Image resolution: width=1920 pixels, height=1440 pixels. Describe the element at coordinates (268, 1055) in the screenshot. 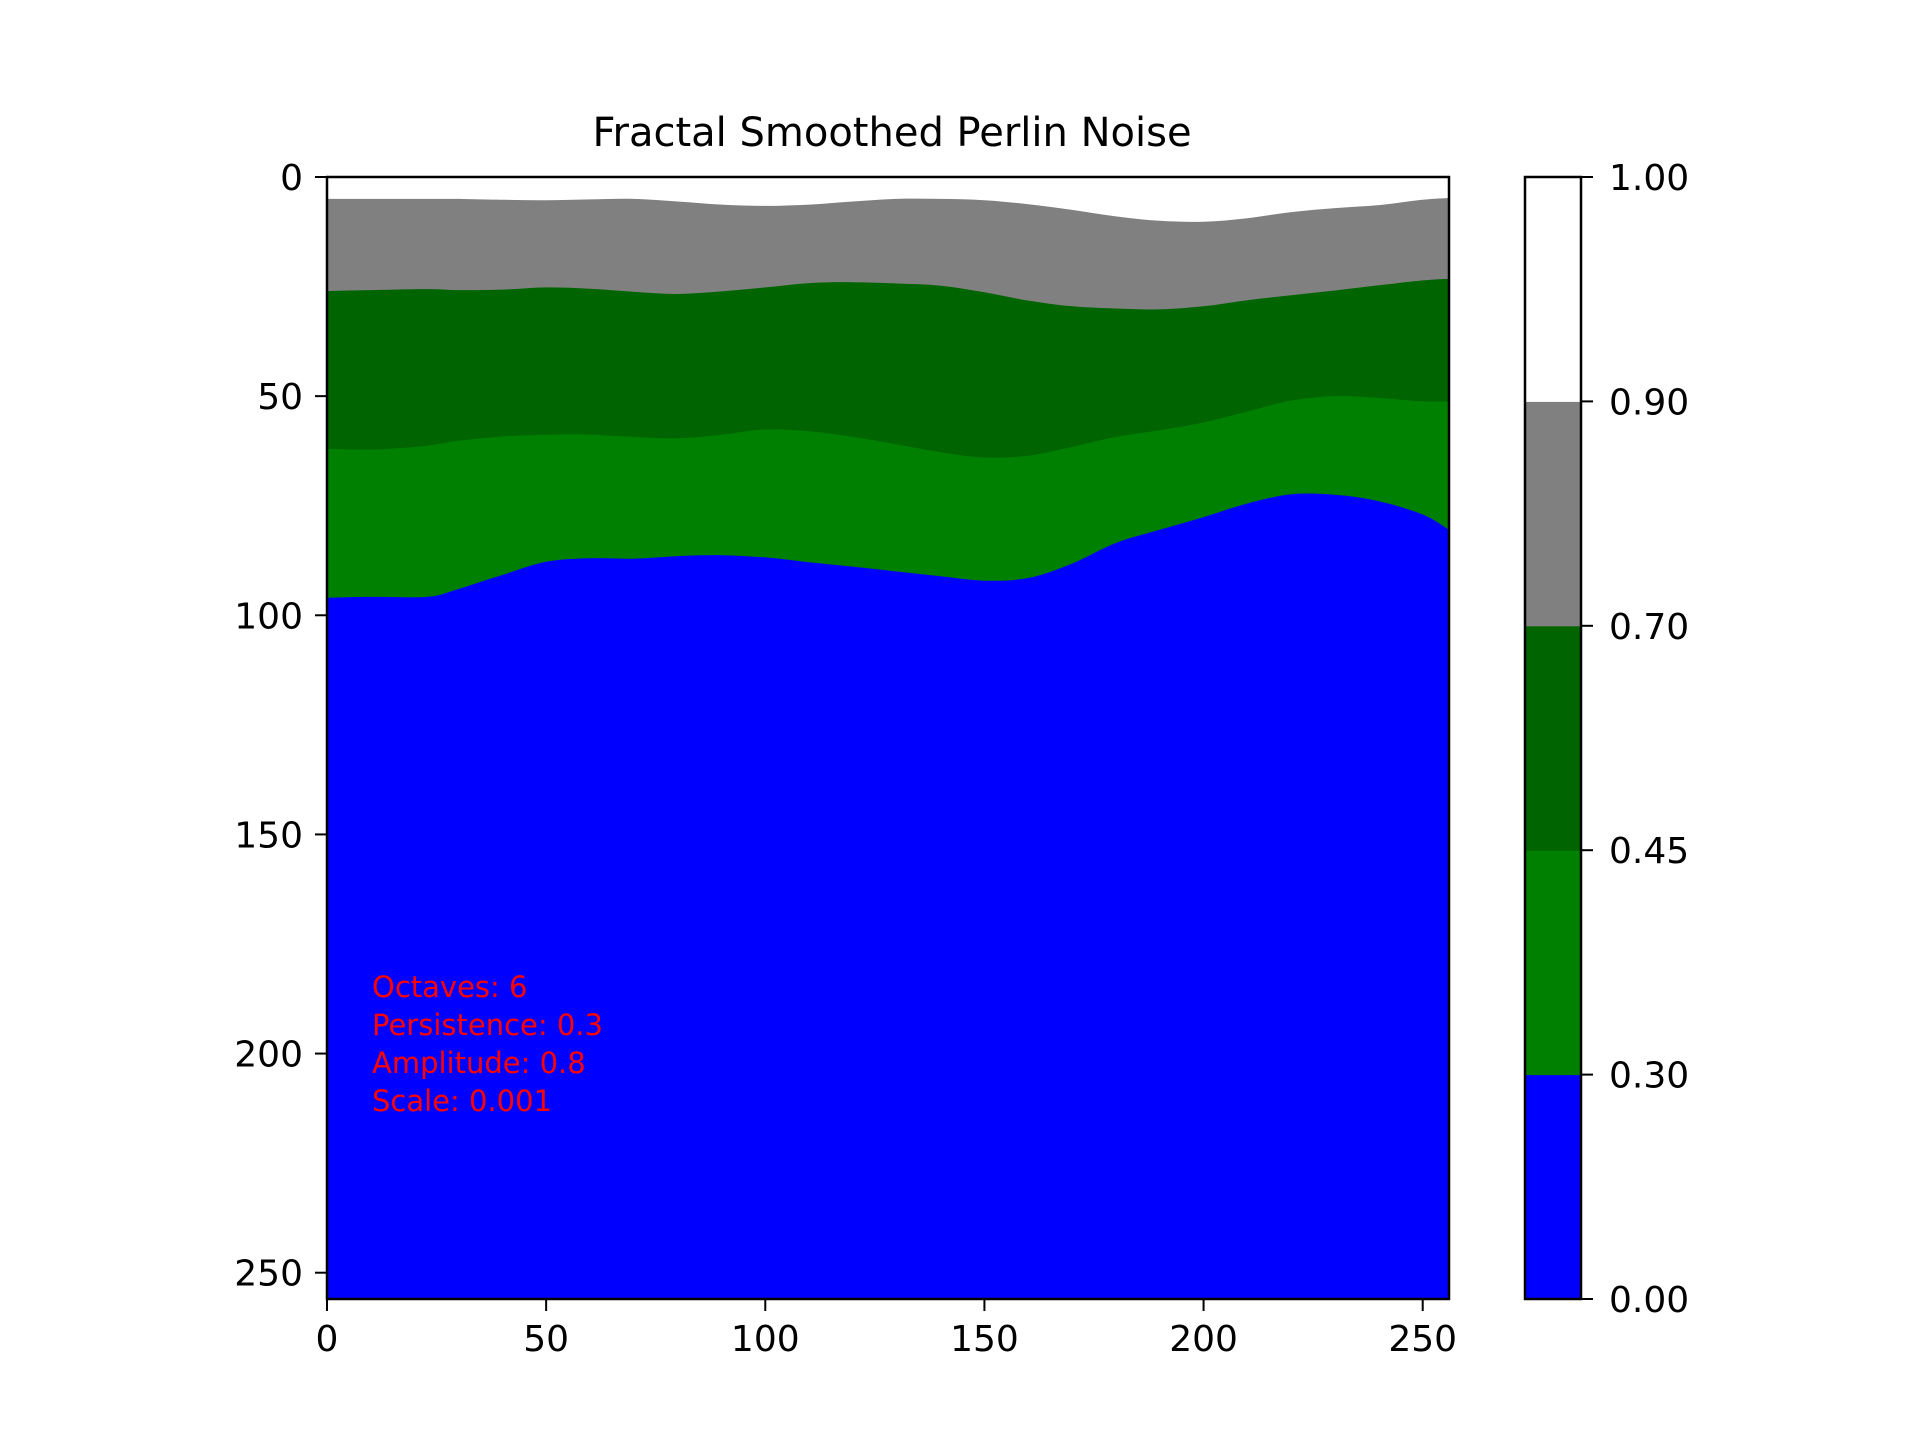

I see `y-tick-label: 200` at that location.